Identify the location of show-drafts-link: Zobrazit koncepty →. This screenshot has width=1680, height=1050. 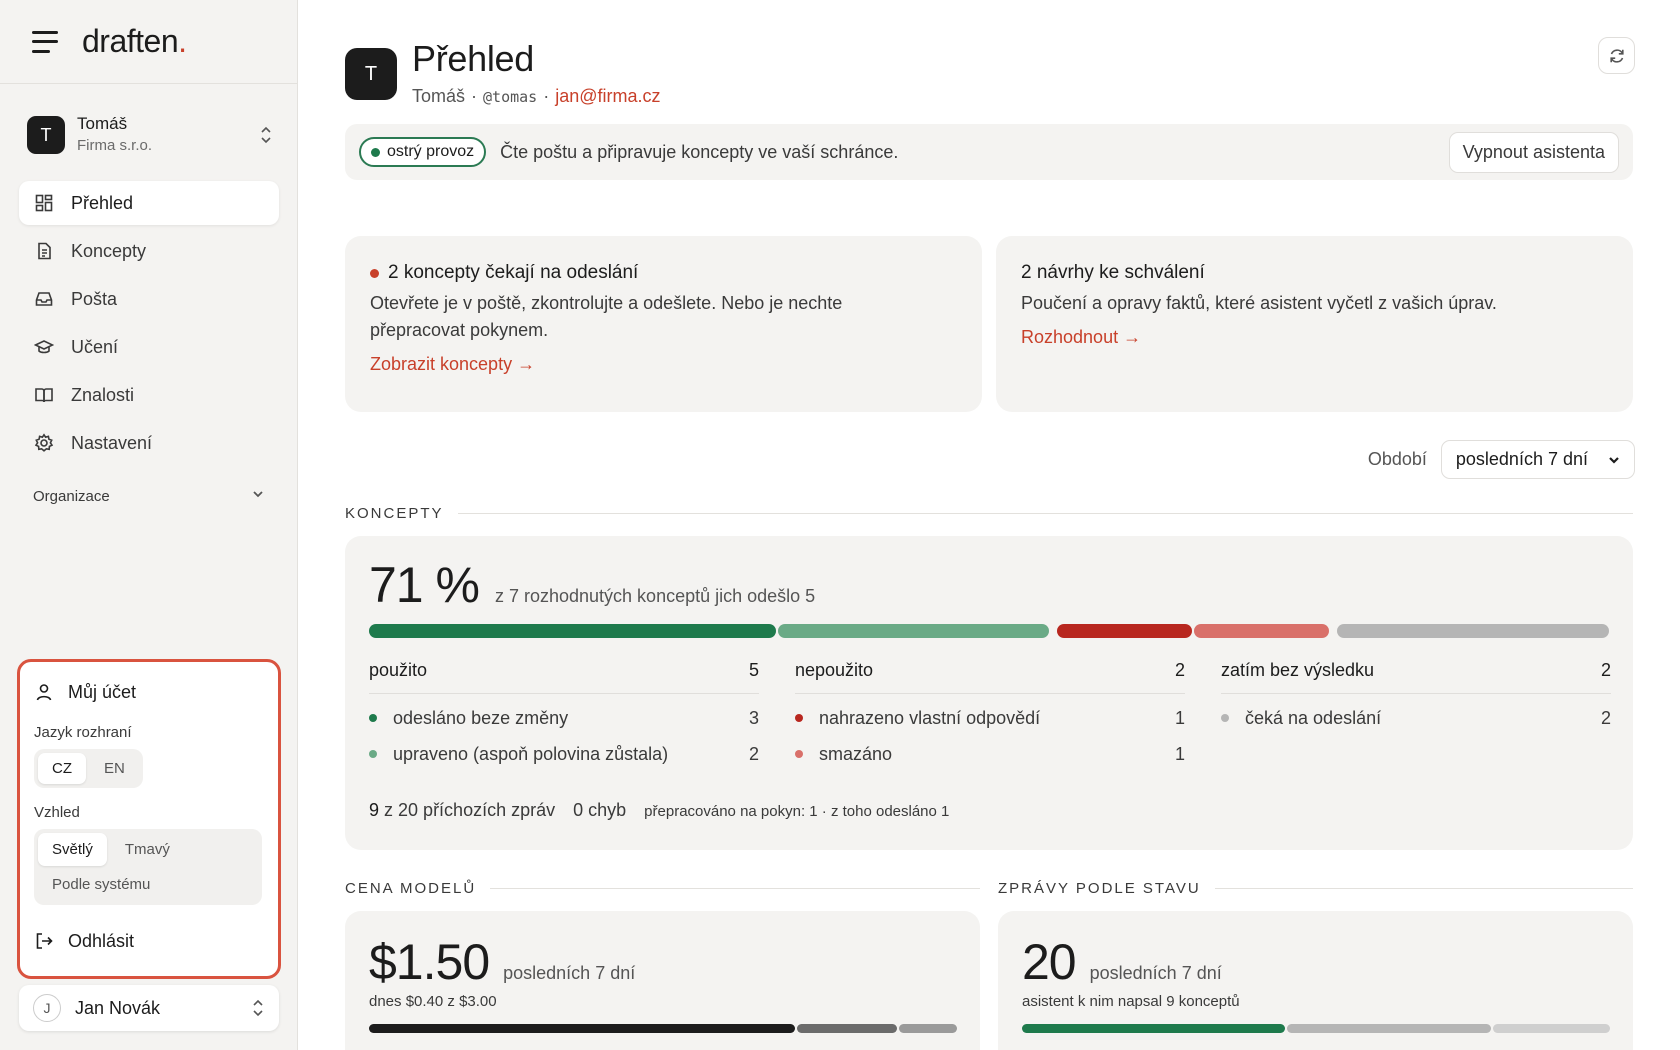
(453, 364).